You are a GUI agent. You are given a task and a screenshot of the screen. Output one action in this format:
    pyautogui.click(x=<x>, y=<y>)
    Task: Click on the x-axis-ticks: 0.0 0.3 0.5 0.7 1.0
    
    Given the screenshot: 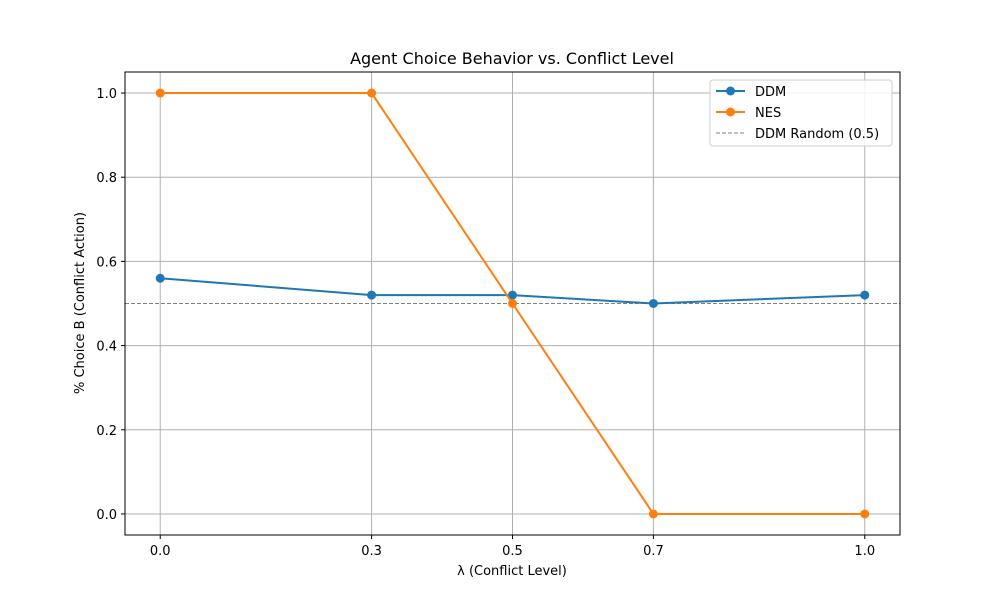 What is the action you would take?
    pyautogui.click(x=512, y=547)
    